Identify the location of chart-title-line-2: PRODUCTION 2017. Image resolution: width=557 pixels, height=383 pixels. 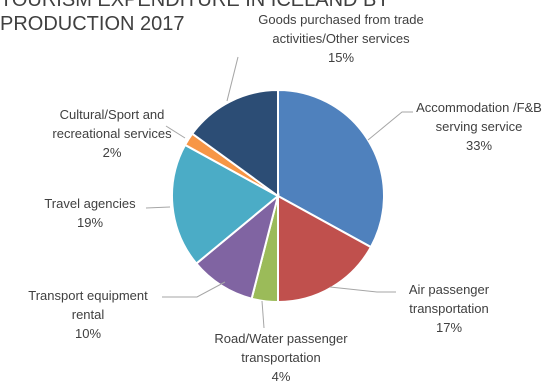
(92, 24).